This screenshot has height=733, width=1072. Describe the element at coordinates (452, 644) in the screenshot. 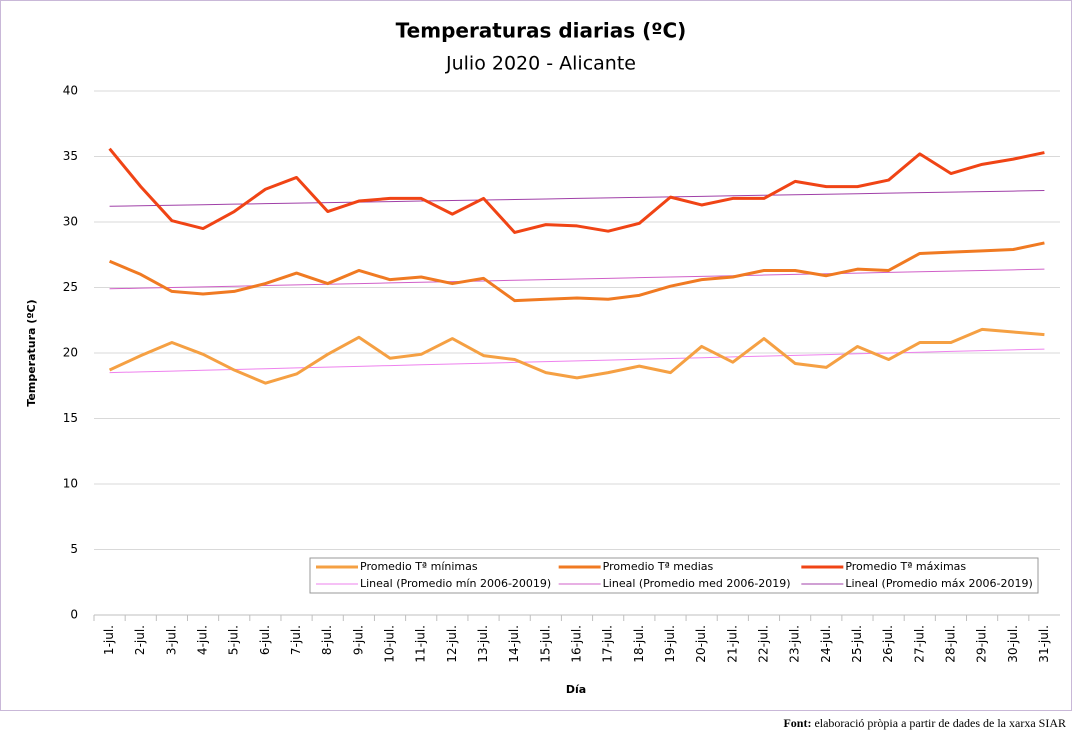

I see `x-tick-label: 12-jul.` at that location.